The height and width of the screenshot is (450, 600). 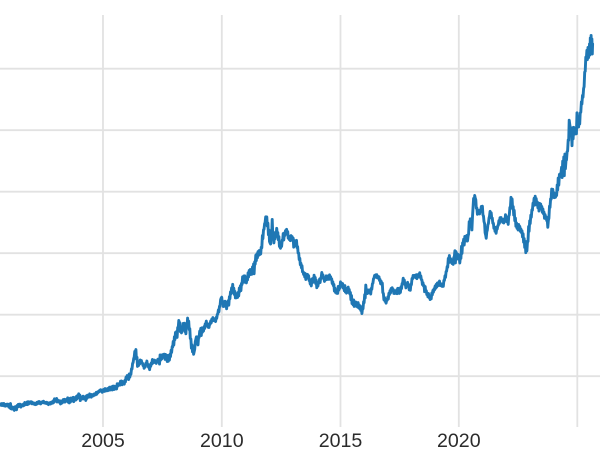 What do you see at coordinates (459, 440) in the screenshot?
I see `svg-text: 2020` at bounding box center [459, 440].